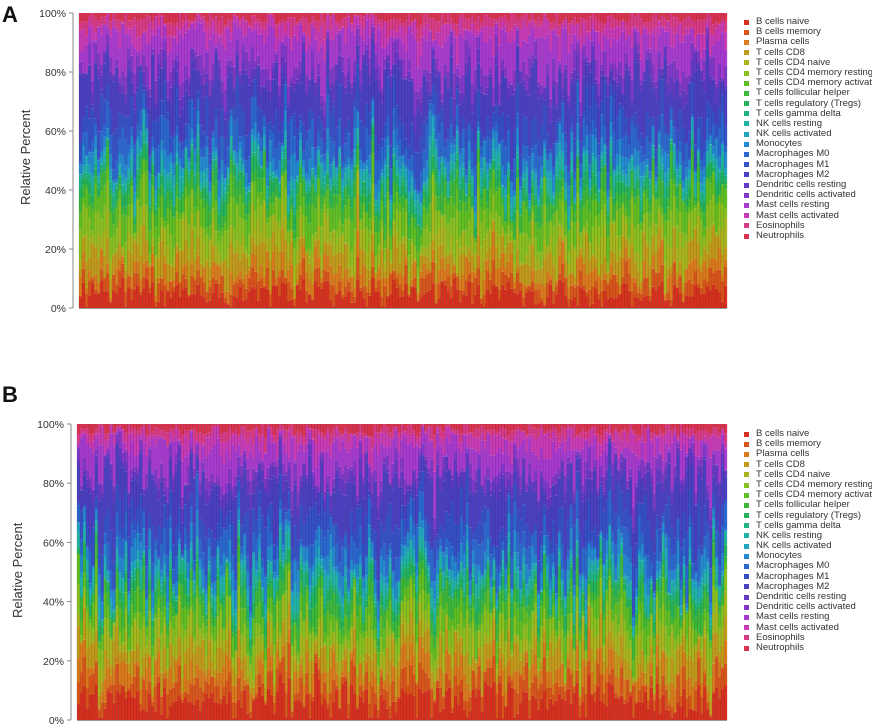 Image resolution: width=872 pixels, height=727 pixels. Describe the element at coordinates (55, 132) in the screenshot. I see `y-tick-label: 60%` at that location.